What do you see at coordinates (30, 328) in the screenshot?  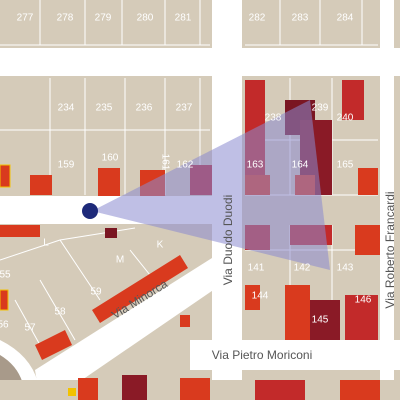 I see `parcel-label: 57` at bounding box center [30, 328].